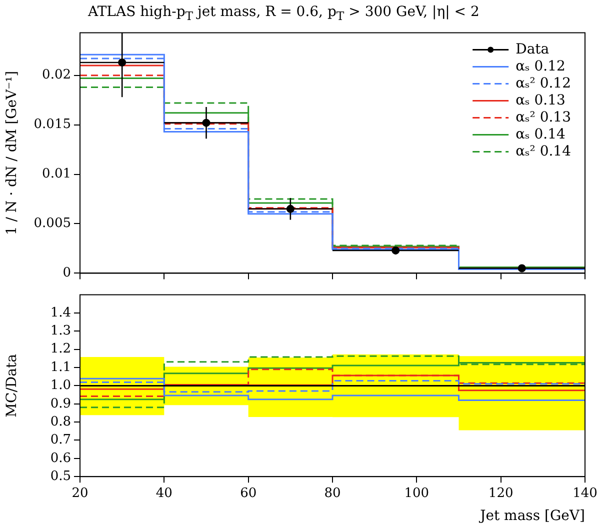 Image resolution: width=615 pixels, height=531 pixels. Describe the element at coordinates (12, 386) in the screenshot. I see `y-axis-title: MC/Data` at that location.